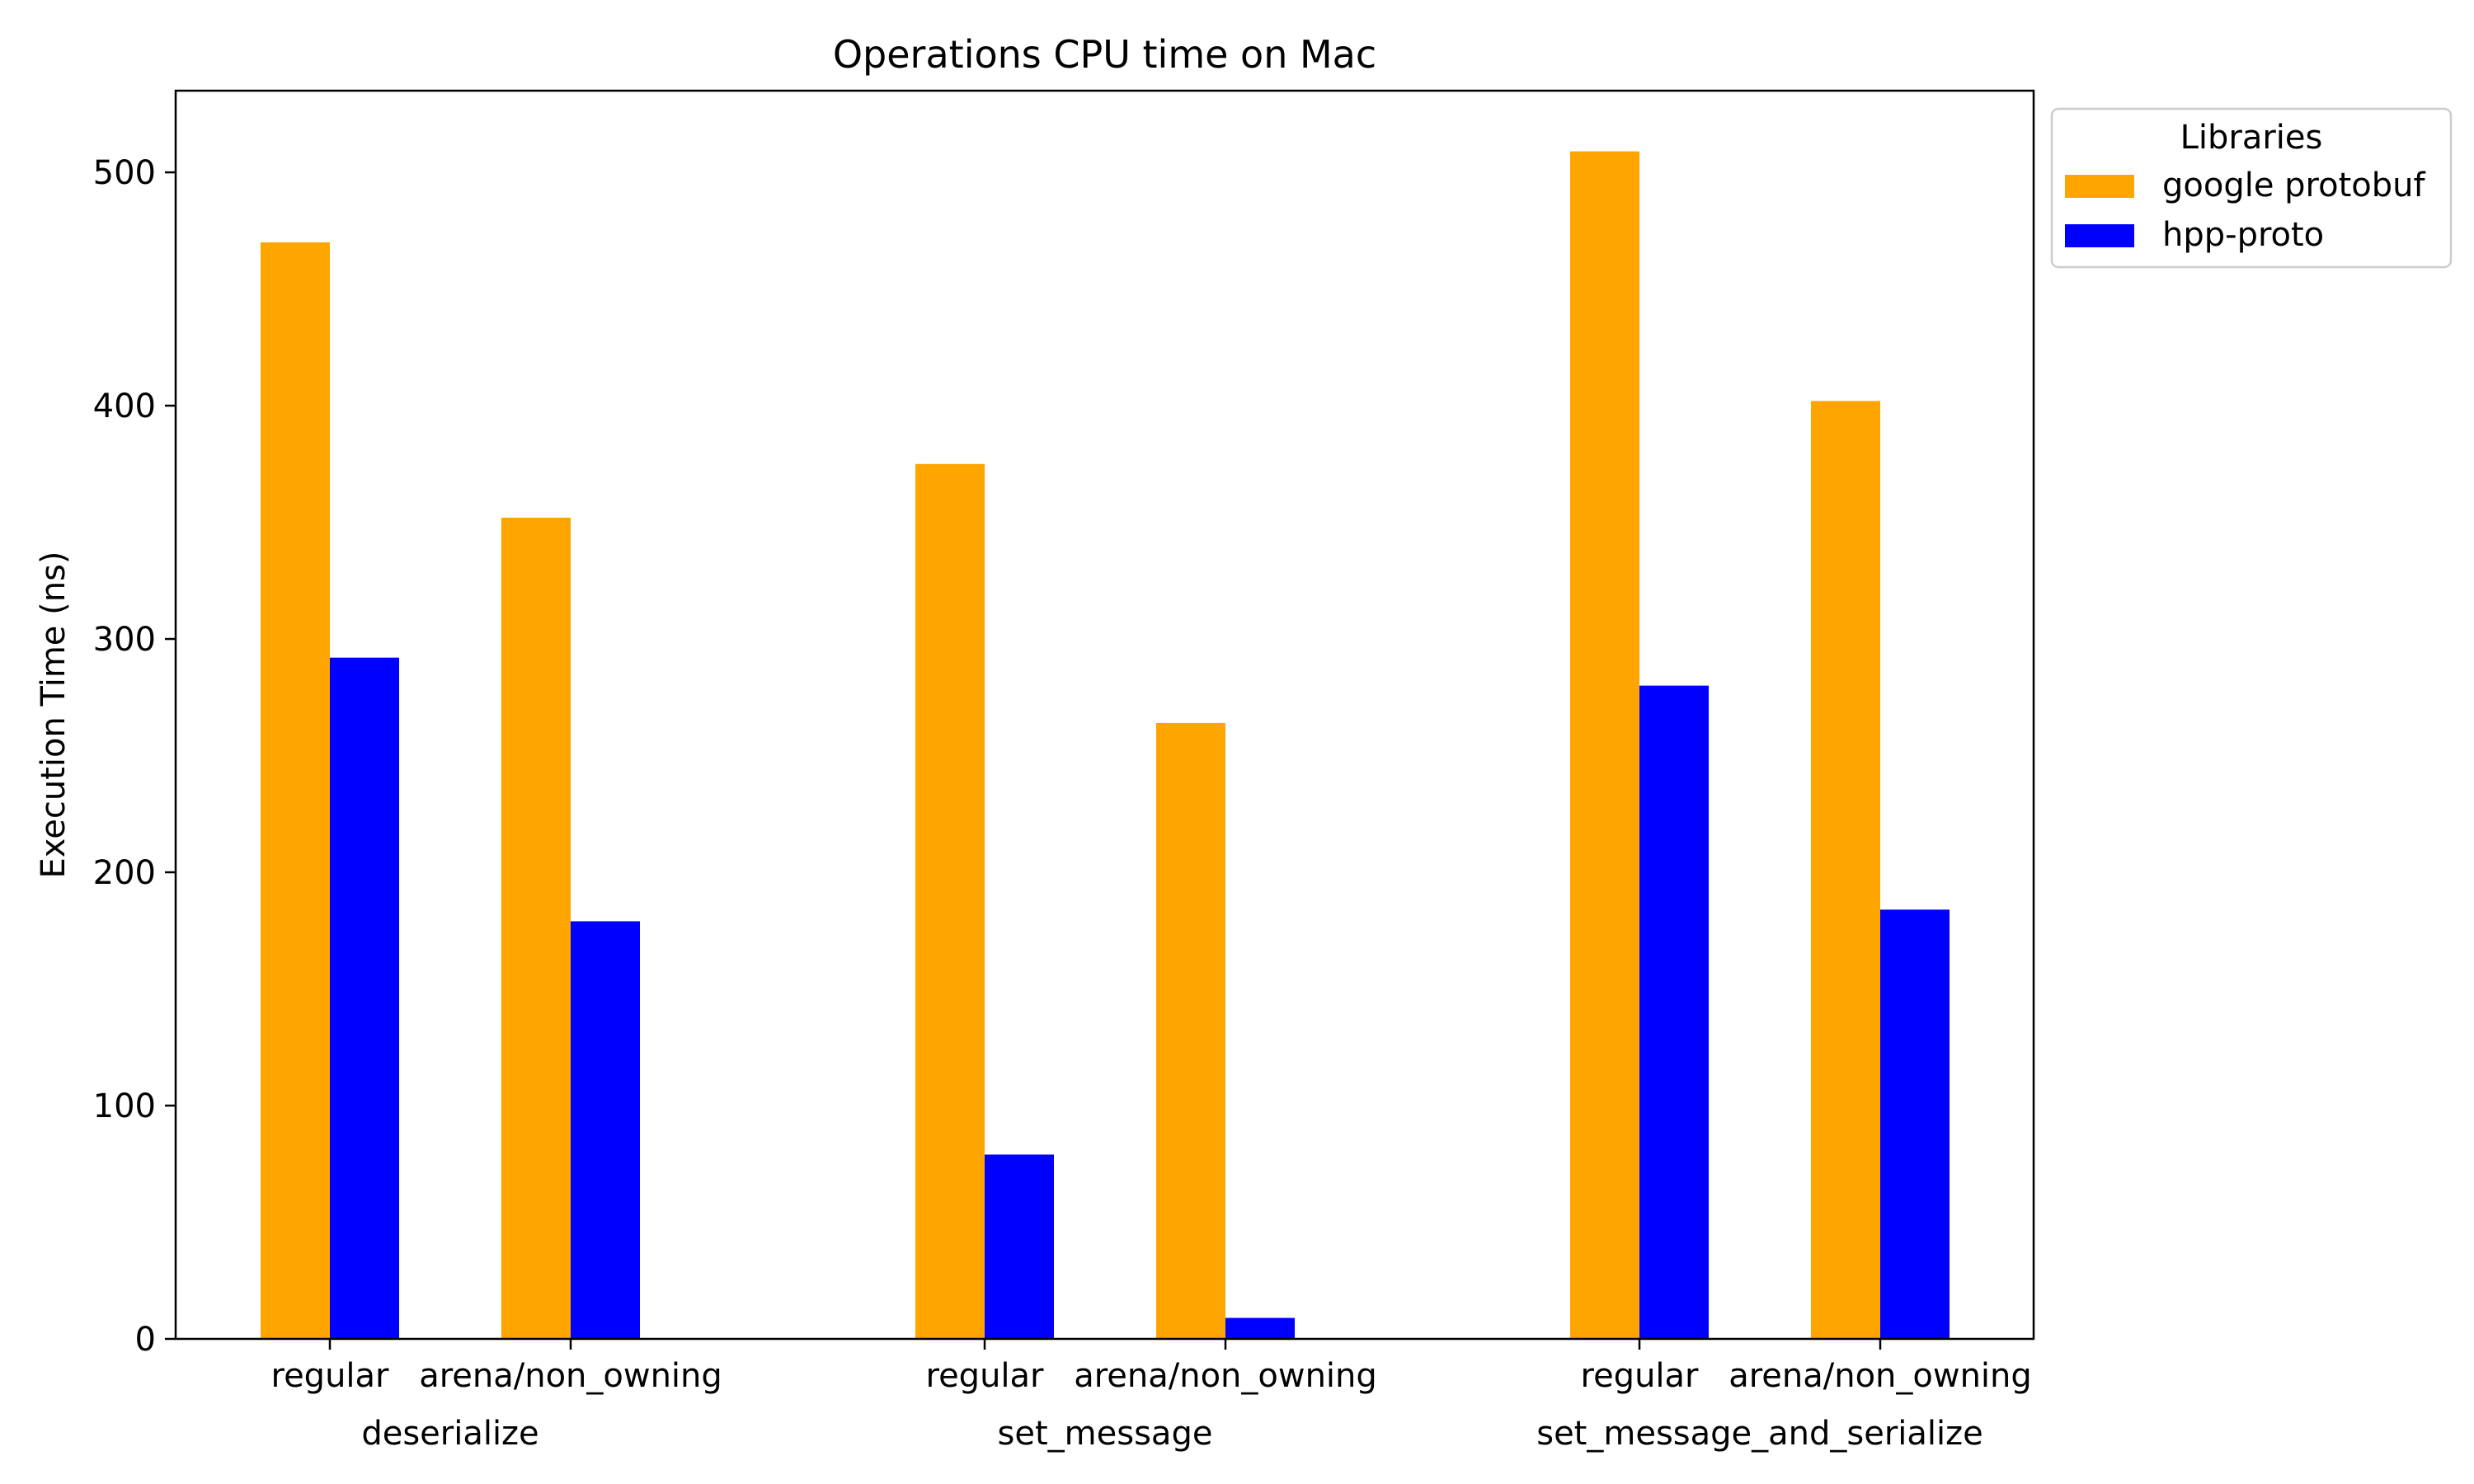 The width and height of the screenshot is (2474, 1484). Describe the element at coordinates (1225, 1376) in the screenshot. I see `x-tick-label-3: arena/non_owning` at that location.